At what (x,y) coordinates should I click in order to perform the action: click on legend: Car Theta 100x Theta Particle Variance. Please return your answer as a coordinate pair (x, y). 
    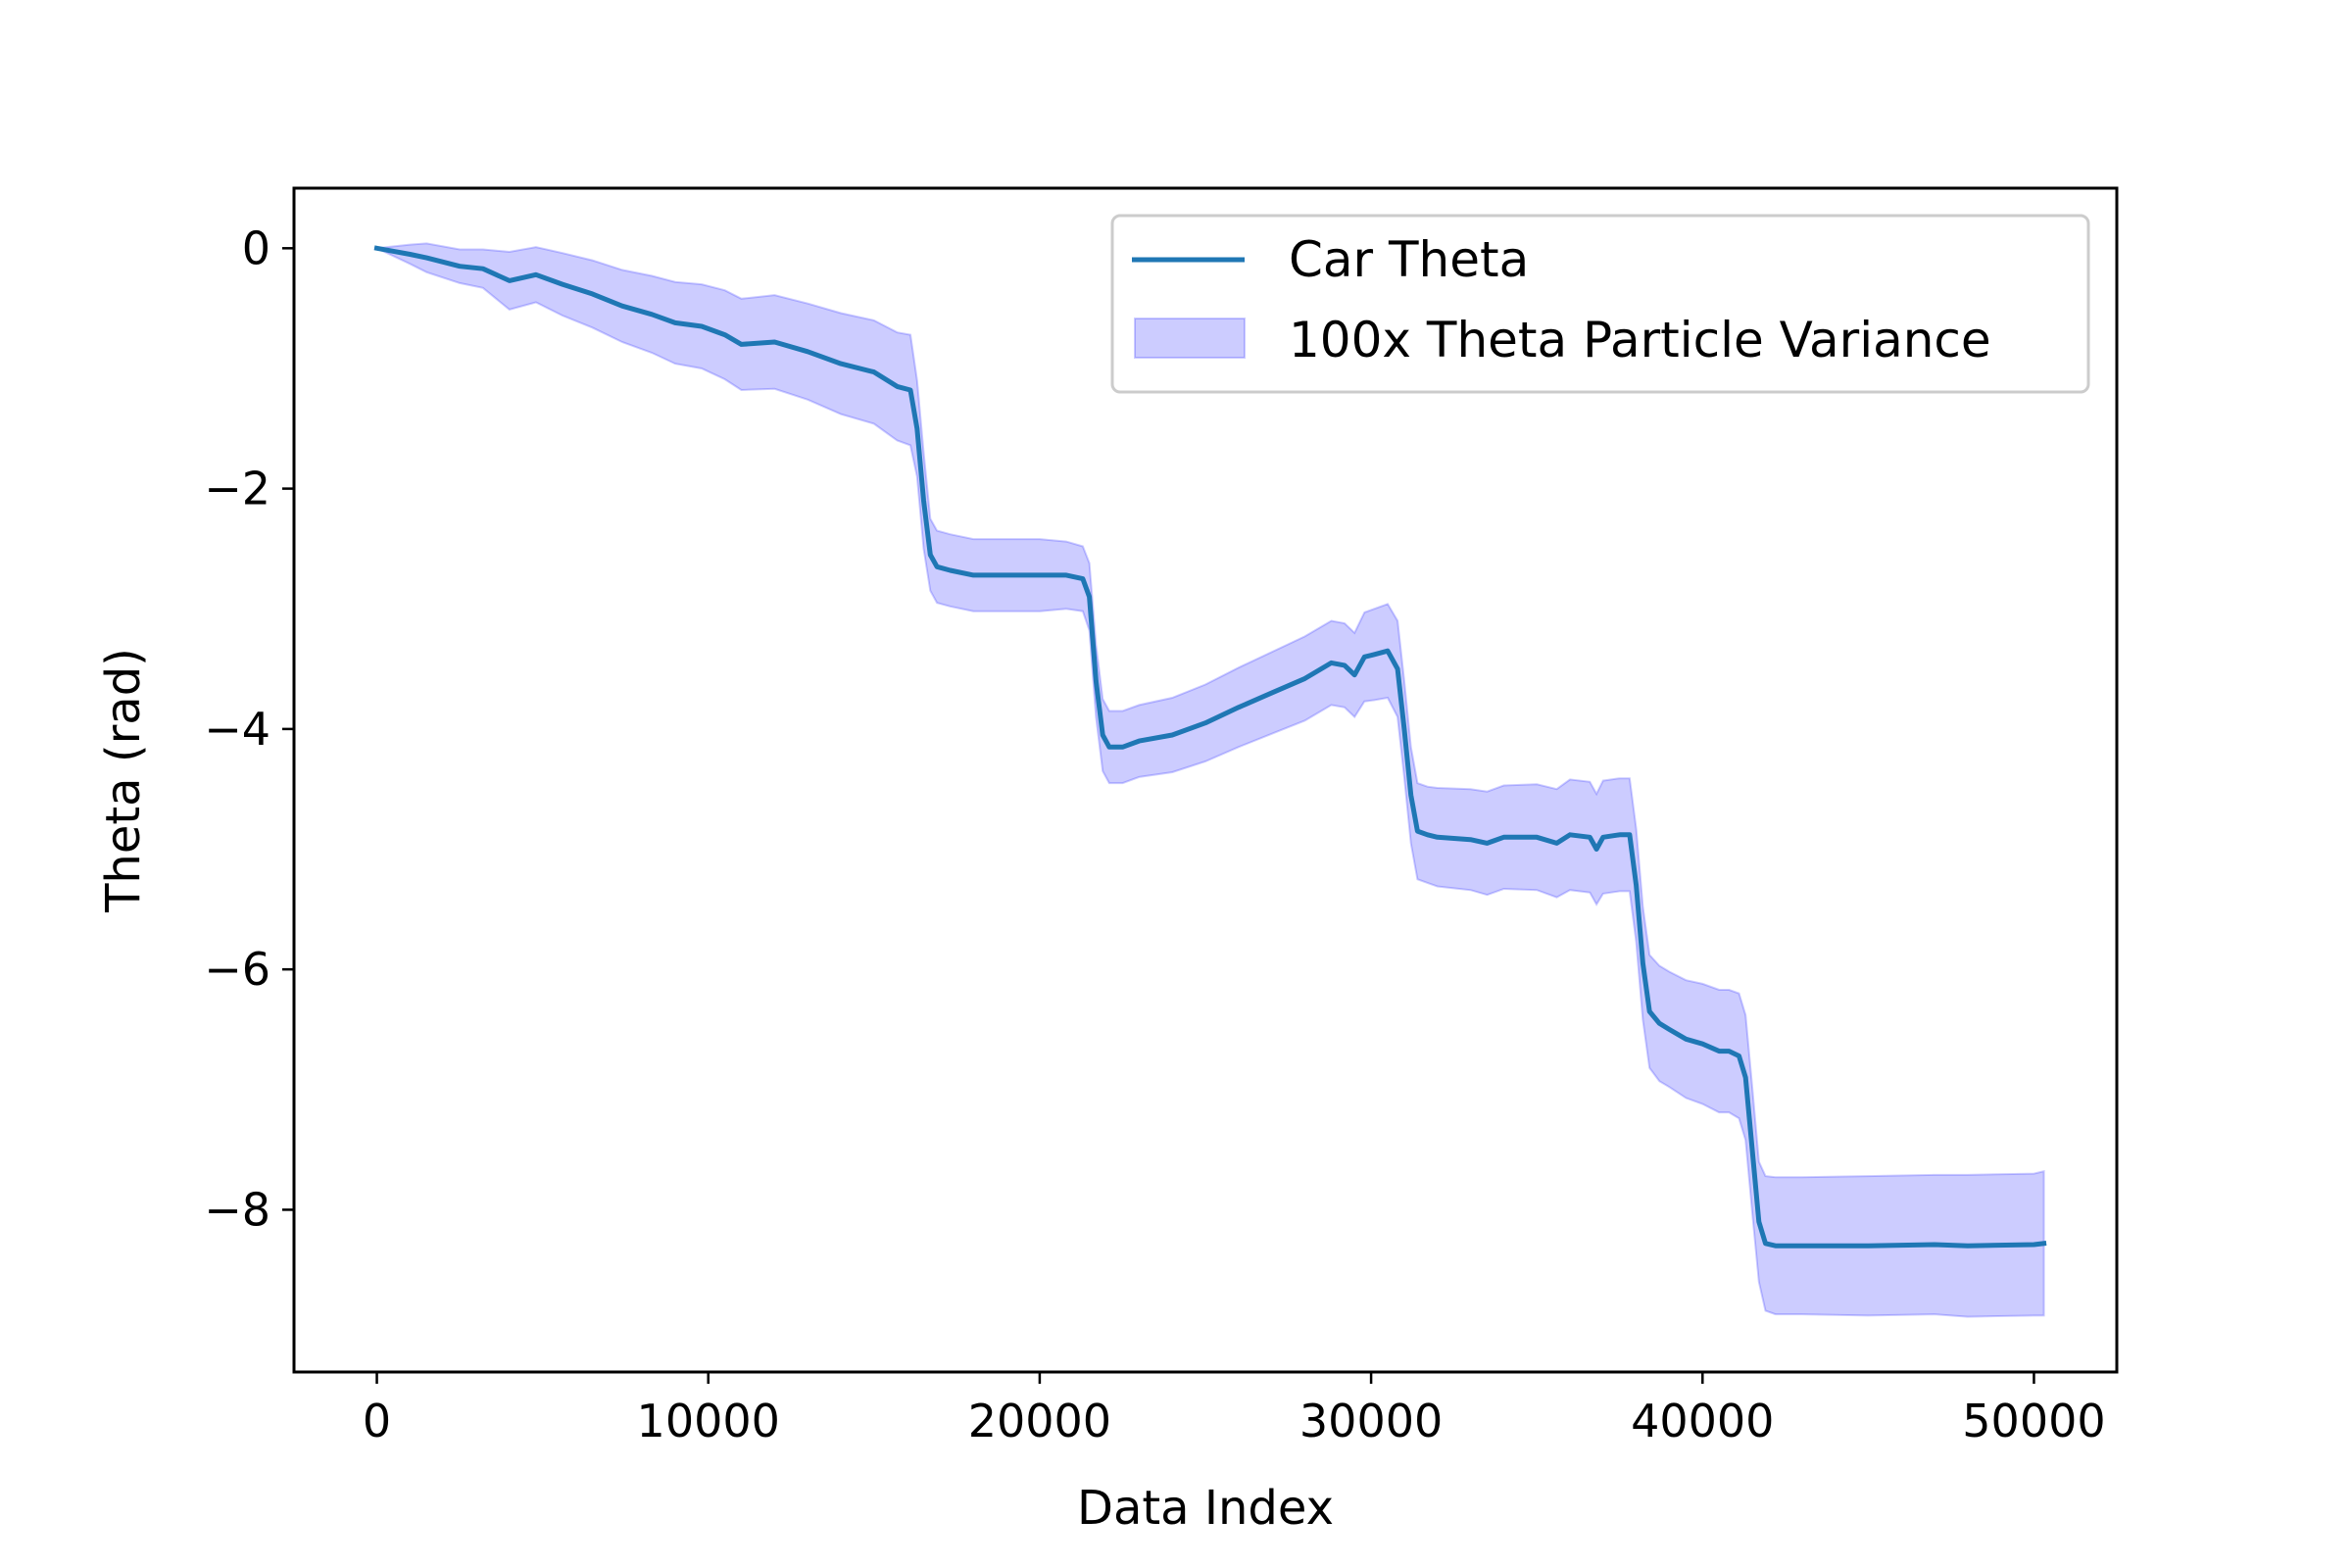
    Looking at the image, I should click on (1600, 304).